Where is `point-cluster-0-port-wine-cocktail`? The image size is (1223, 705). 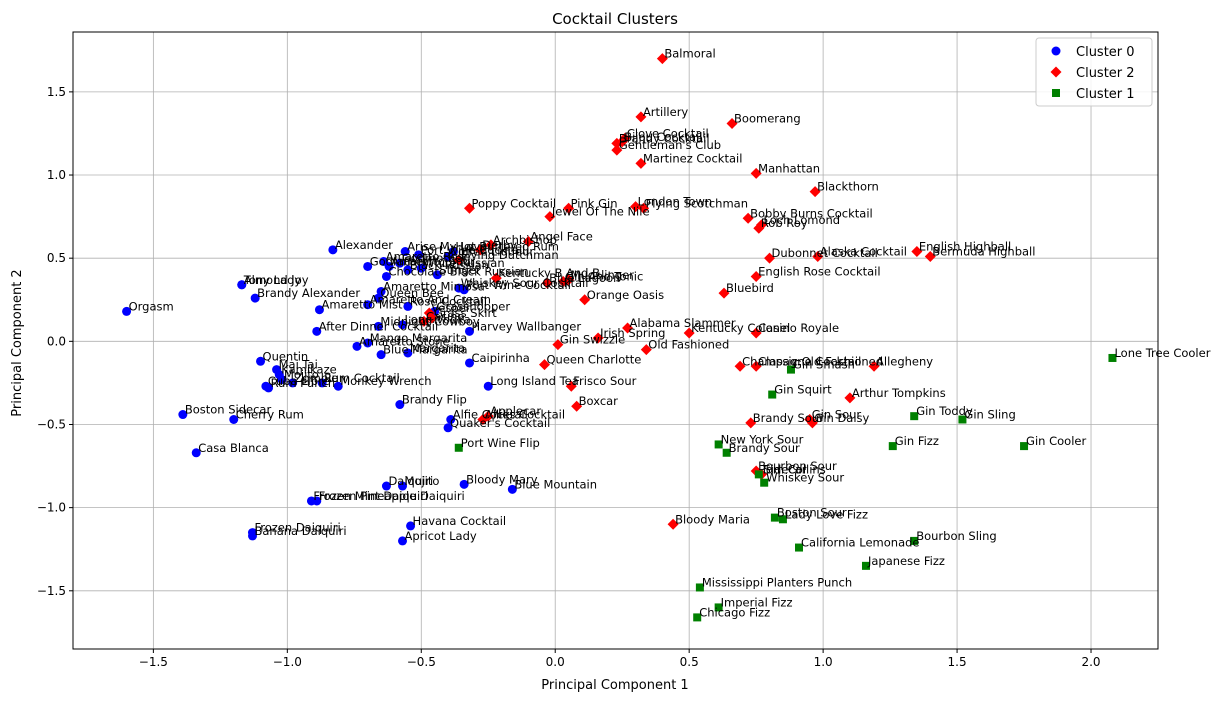
point-cluster-0-port-wine-cocktail is located at coordinates (419, 255).